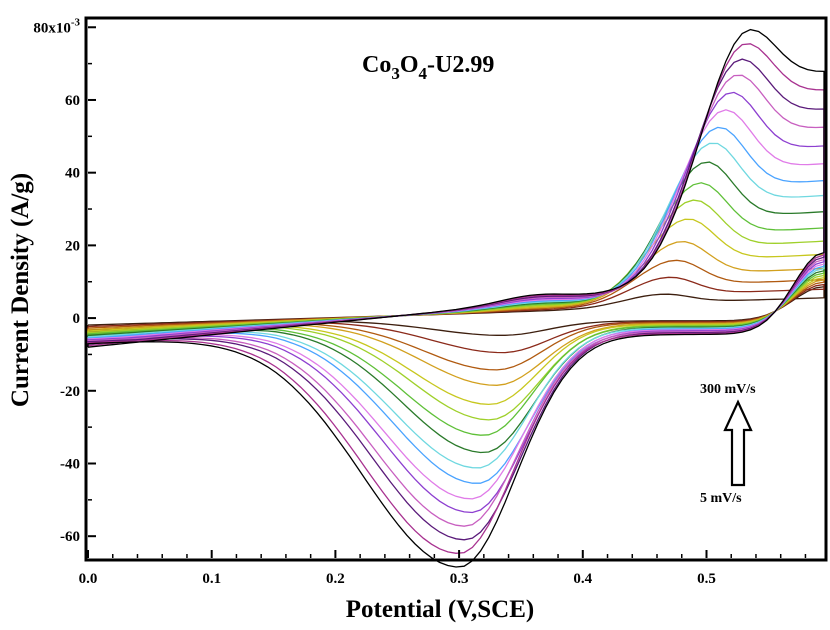 The image size is (830, 630). Describe the element at coordinates (77, 319) in the screenshot. I see `y-tick-label: 0` at that location.